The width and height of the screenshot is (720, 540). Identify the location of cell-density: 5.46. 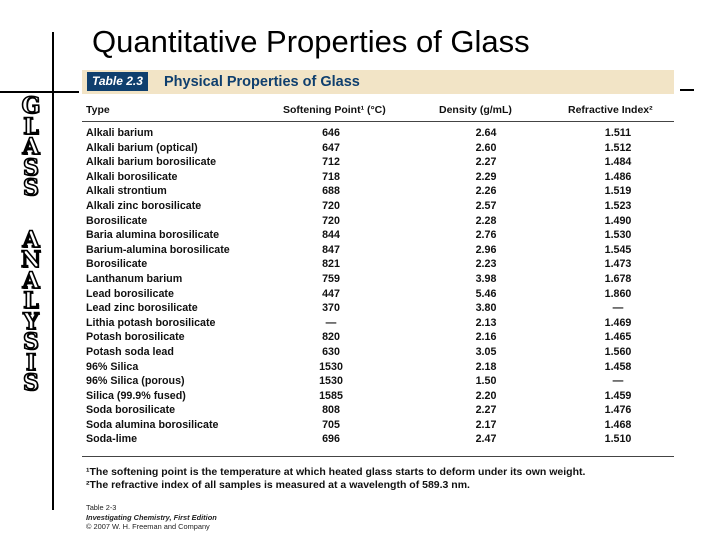
(486, 293).